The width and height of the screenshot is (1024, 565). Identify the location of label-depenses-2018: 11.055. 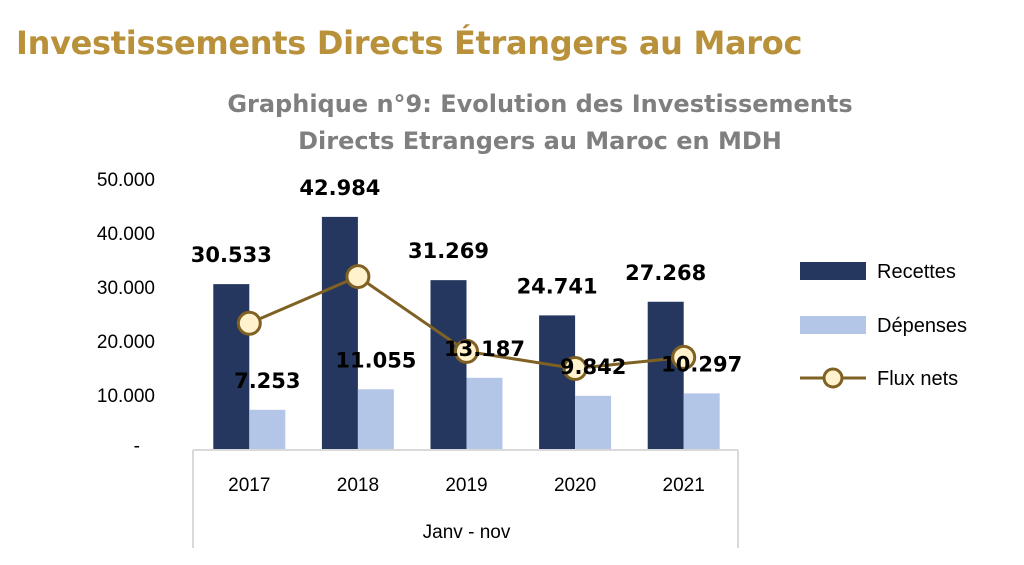
(375, 360).